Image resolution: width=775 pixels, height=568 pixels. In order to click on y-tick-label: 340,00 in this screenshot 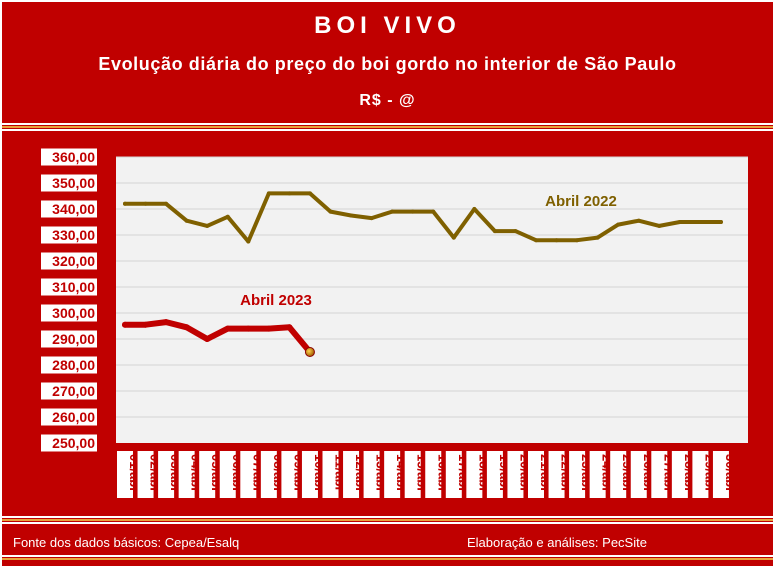, I will do `click(73, 209)`.